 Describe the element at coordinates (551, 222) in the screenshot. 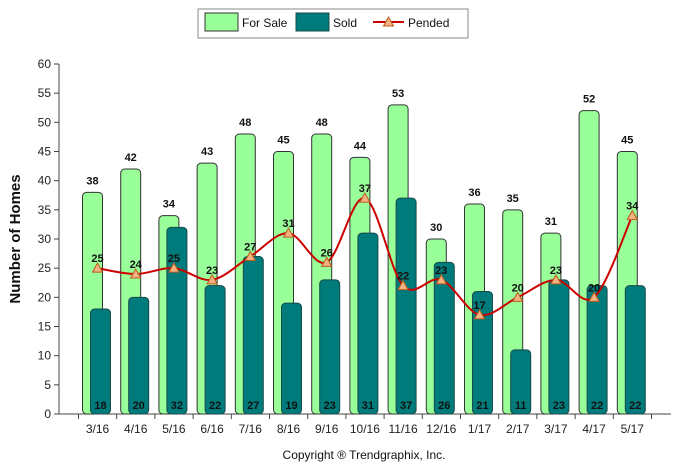

I see `data-label-for-sale: 31` at that location.